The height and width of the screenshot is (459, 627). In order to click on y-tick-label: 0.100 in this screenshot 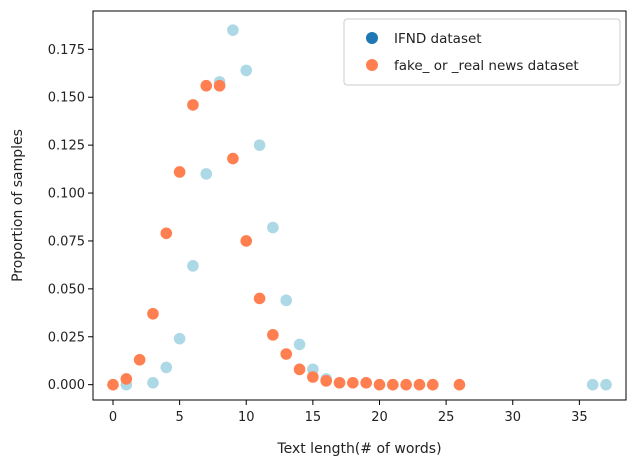, I will do `click(66, 194)`.